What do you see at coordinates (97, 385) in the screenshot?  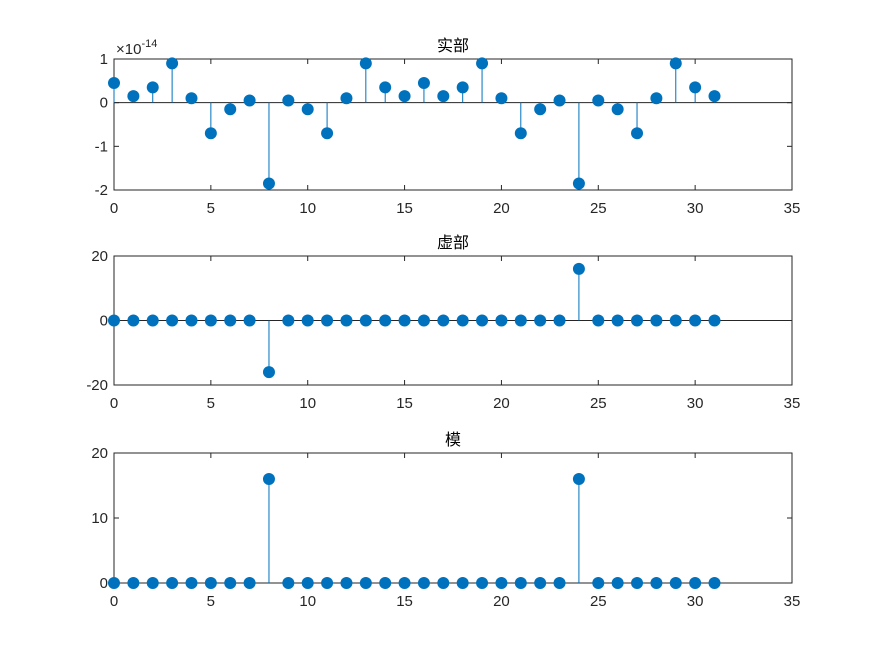 I see `y-tick-label: -20` at bounding box center [97, 385].